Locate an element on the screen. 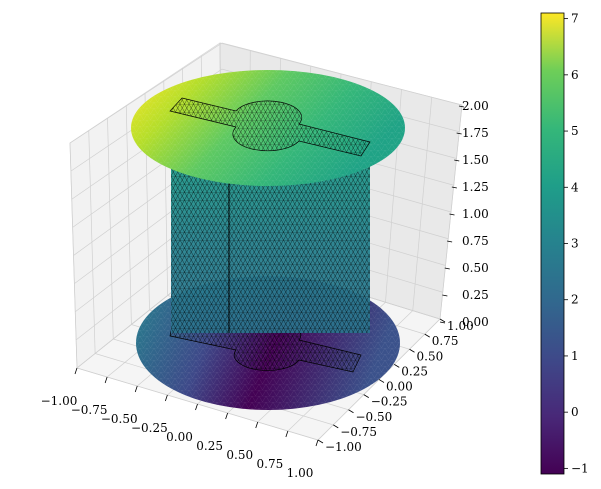  x-tick-label: 0.25 is located at coordinates (209, 446).